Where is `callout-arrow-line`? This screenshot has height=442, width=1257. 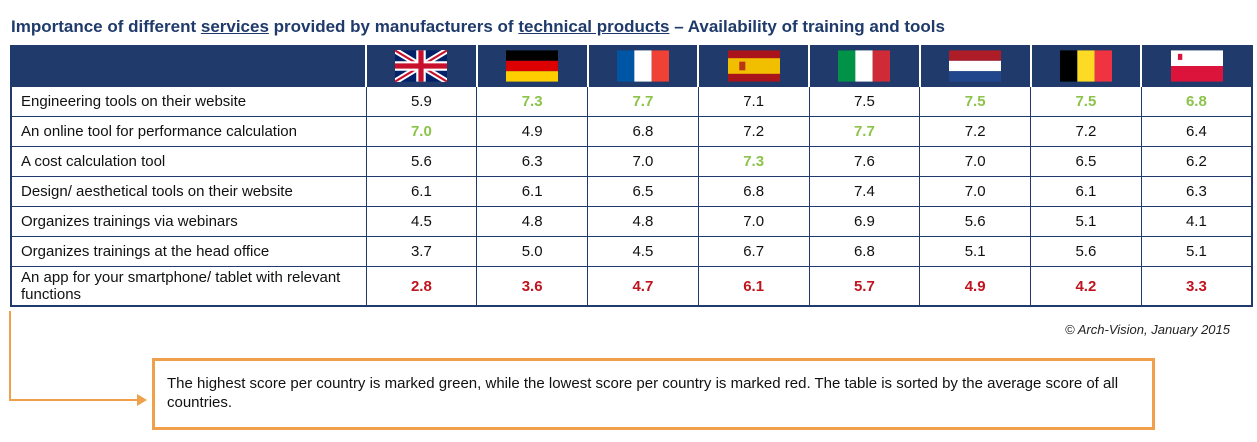
callout-arrow-line is located at coordinates (76, 400).